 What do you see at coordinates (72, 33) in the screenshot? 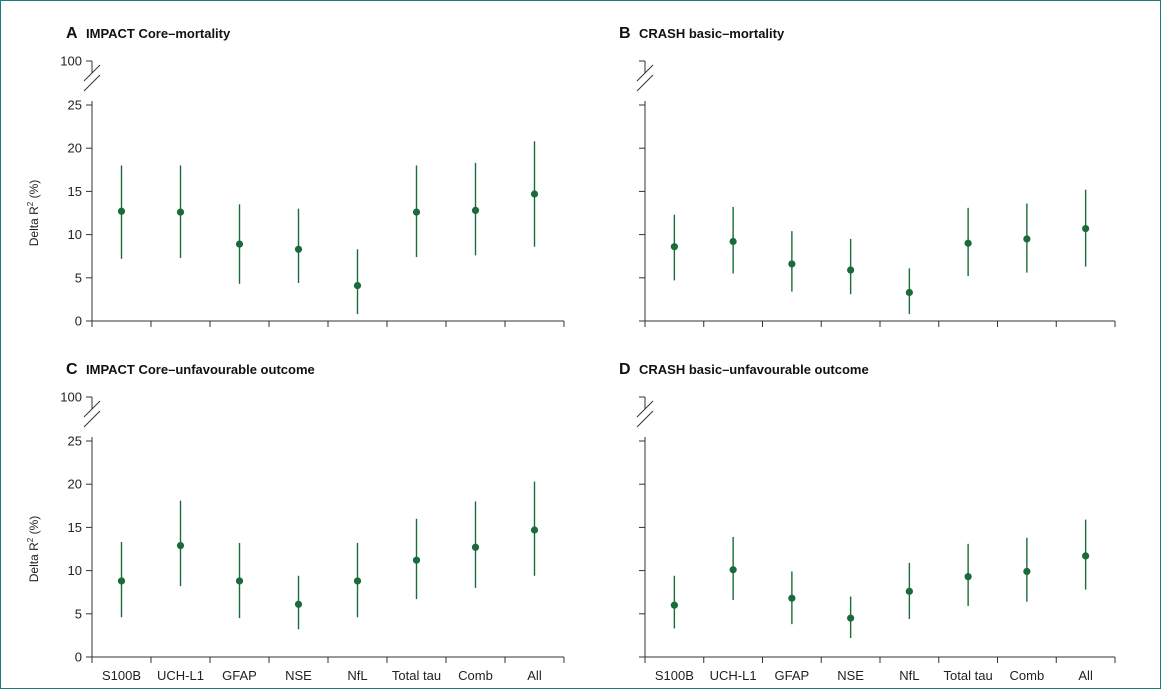
I see `panel-letter: A` at bounding box center [72, 33].